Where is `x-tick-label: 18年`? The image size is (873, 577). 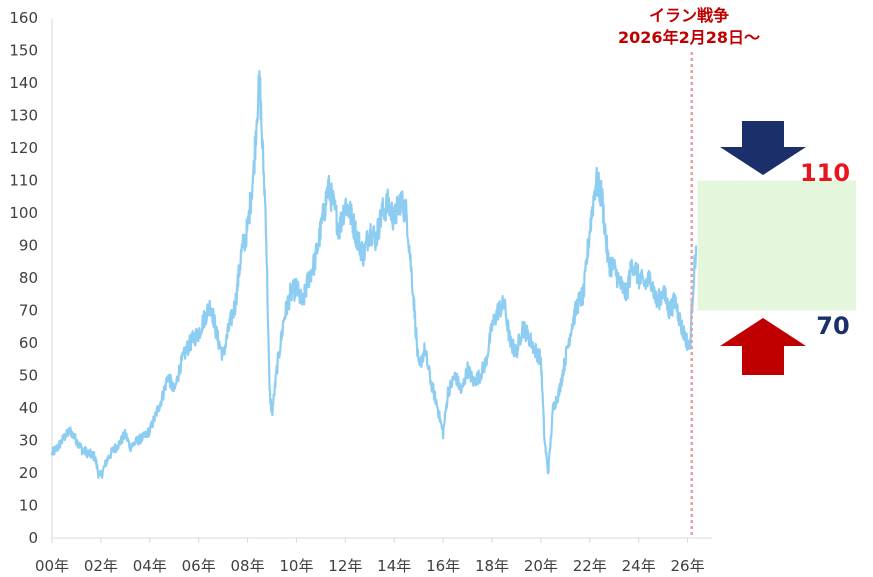 x-tick-label: 18年 is located at coordinates (492, 566).